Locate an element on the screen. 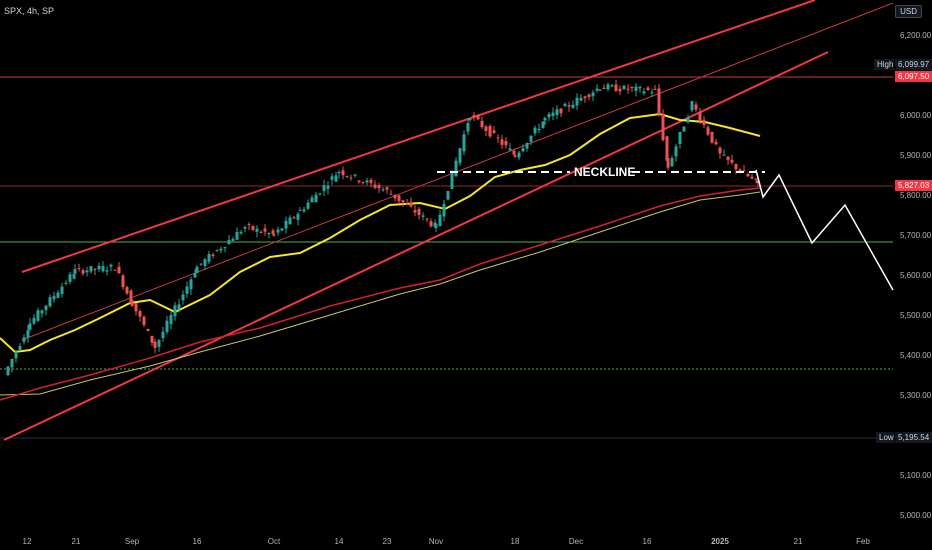 Image resolution: width=932 pixels, height=550 pixels. low-tag: Low 5,195.54 is located at coordinates (904, 437).